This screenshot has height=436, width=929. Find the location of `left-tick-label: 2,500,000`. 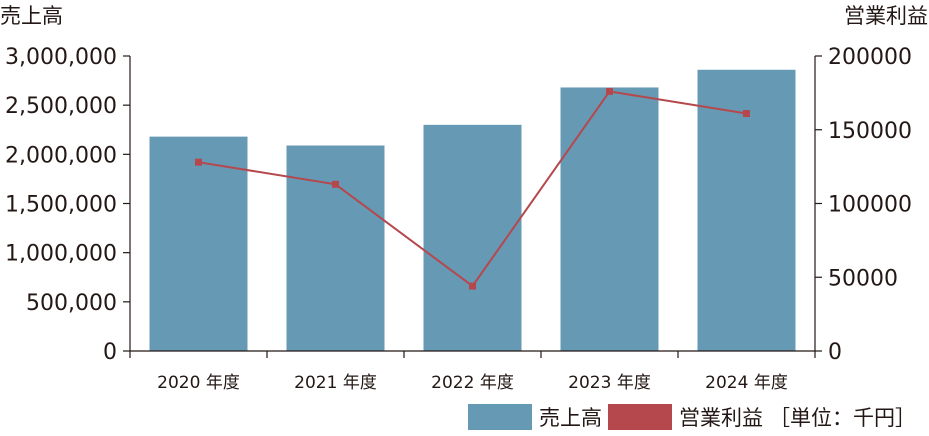

left-tick-label: 2,500,000 is located at coordinates (61, 106).